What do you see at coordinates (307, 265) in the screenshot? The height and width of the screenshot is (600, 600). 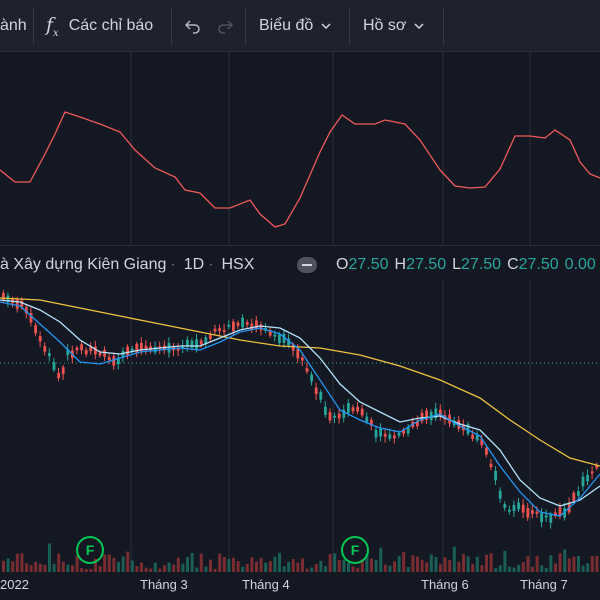 I see `collapse-legend-icon` at bounding box center [307, 265].